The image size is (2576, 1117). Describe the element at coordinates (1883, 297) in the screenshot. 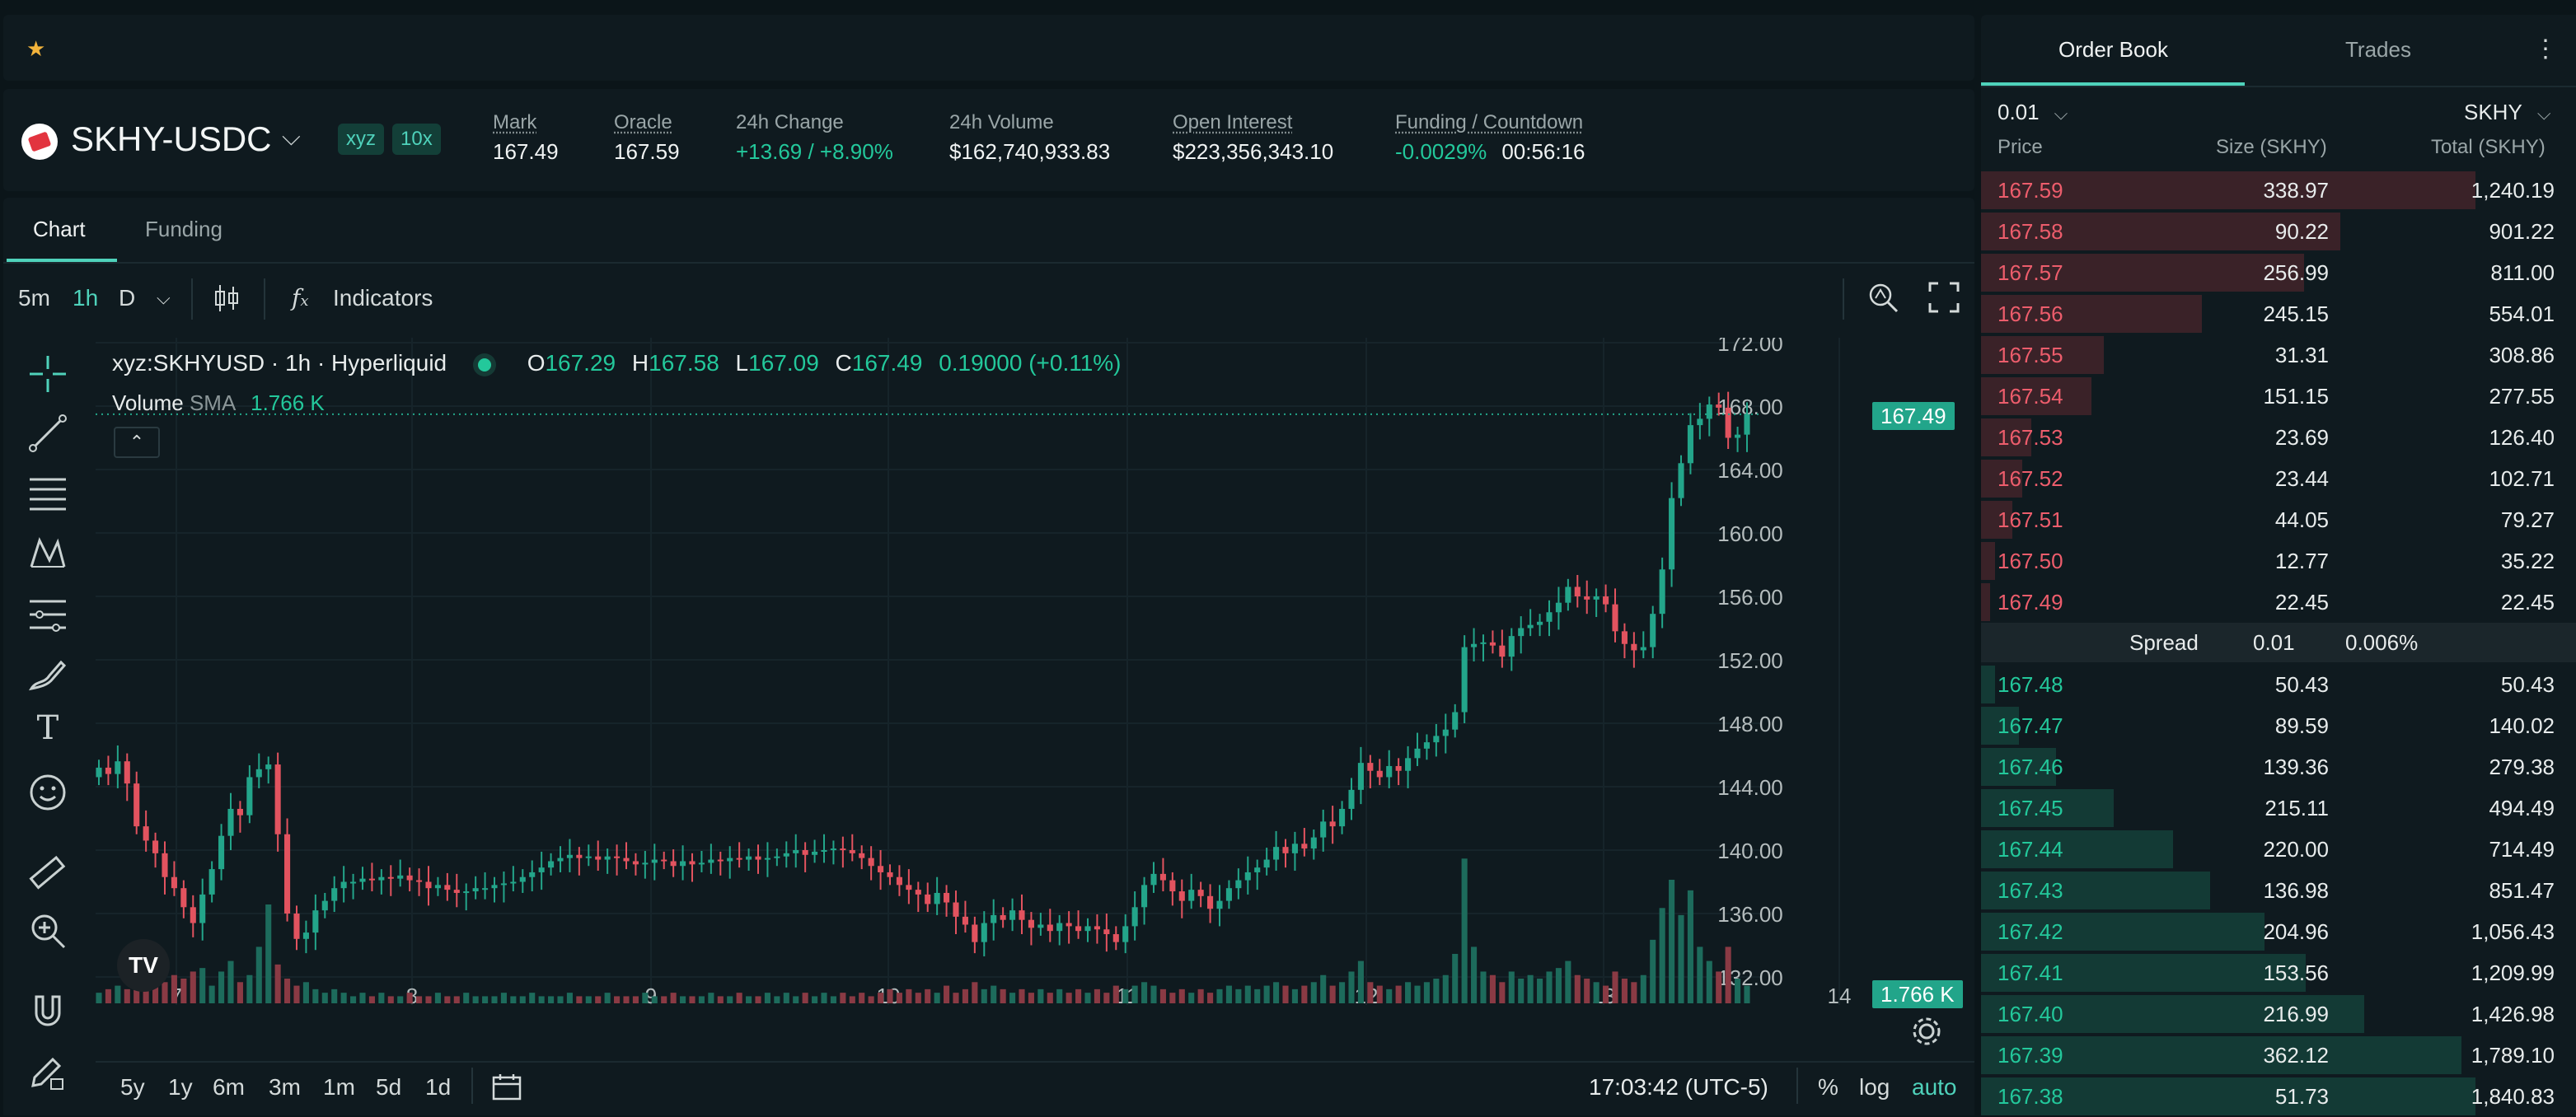

I see `quick-search-icon` at that location.